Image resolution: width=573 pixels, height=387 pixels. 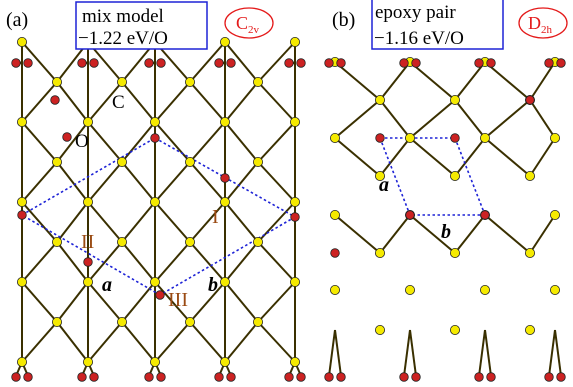 I want to click on lattice-vector-b: b, so click(x=446, y=232).